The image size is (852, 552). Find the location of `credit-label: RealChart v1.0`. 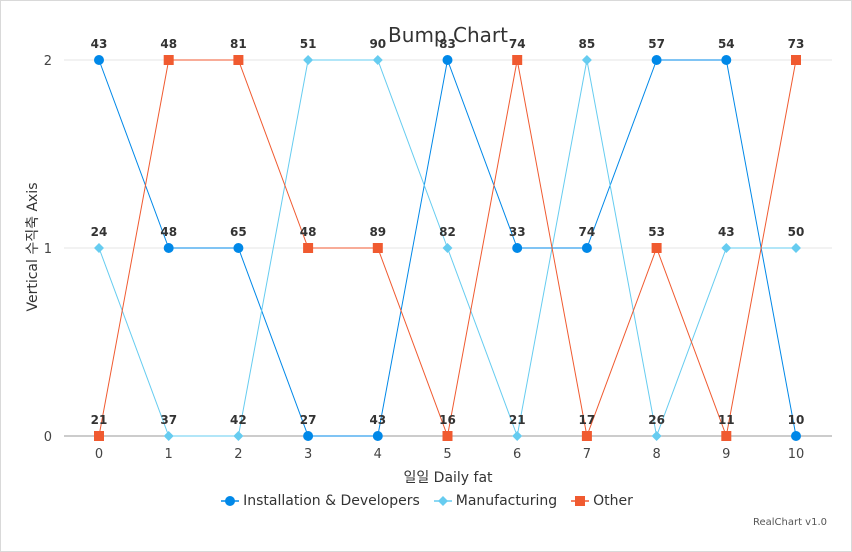

credit-label: RealChart v1.0 is located at coordinates (789, 522).